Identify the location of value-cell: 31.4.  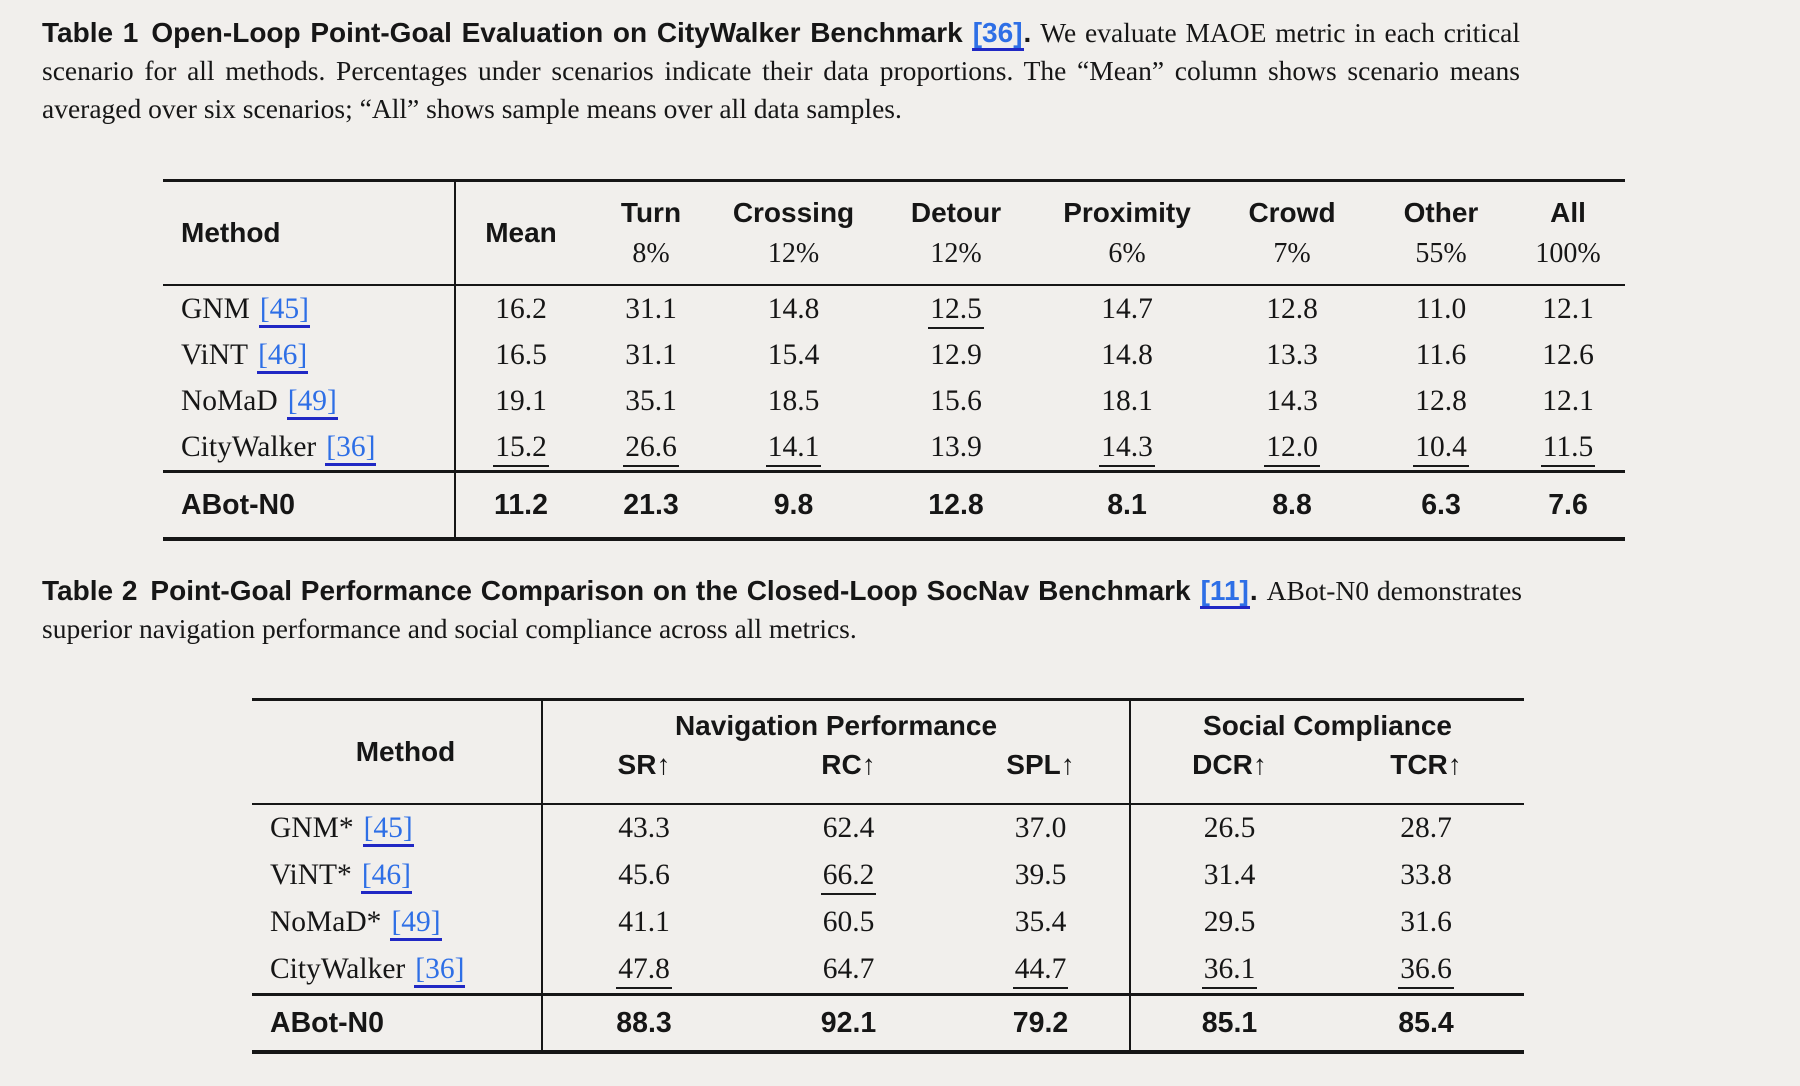
(1229, 875).